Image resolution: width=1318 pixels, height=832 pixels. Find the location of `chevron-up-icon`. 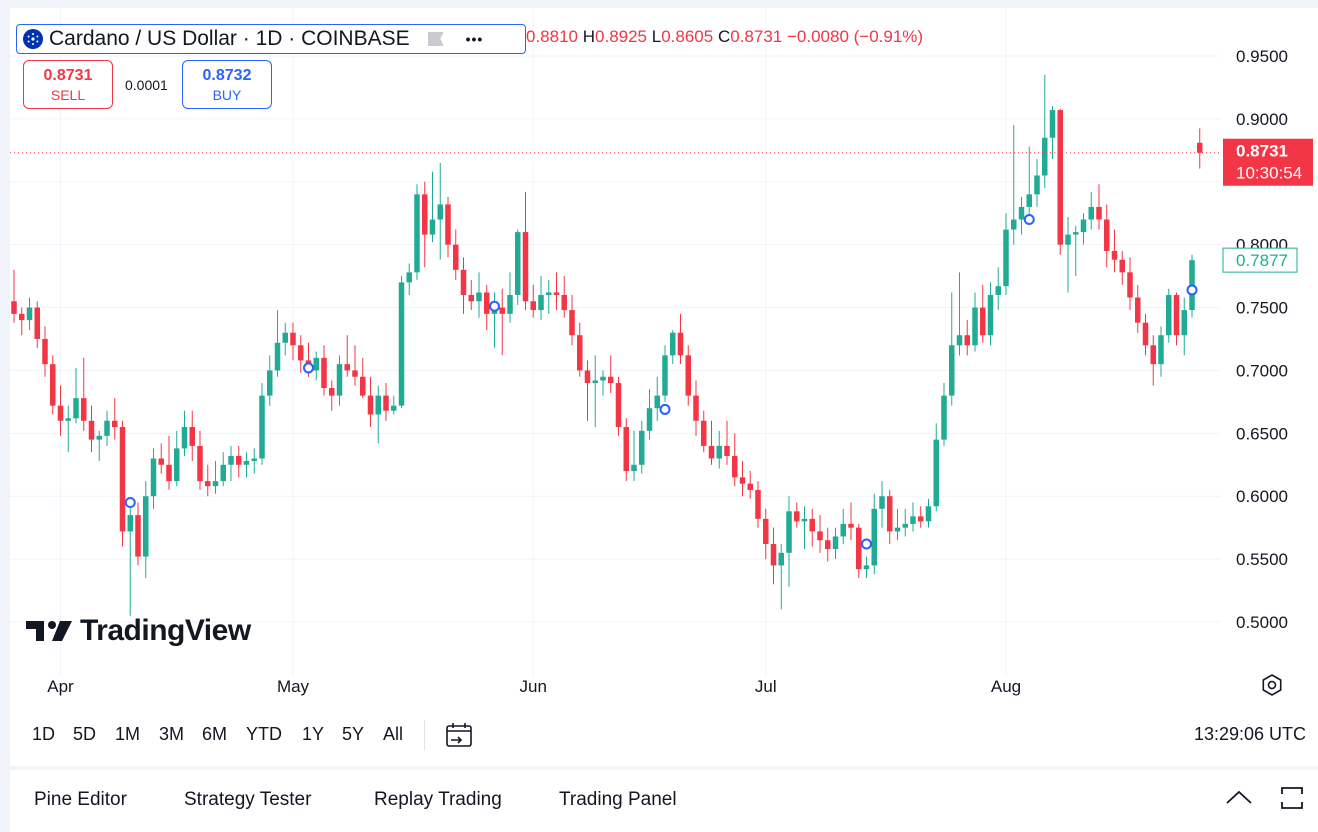

chevron-up-icon is located at coordinates (1239, 798).